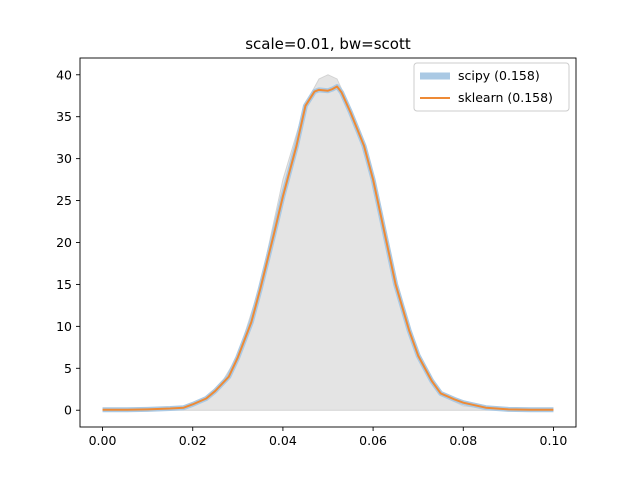 Image resolution: width=640 pixels, height=480 pixels. What do you see at coordinates (463, 440) in the screenshot?
I see `x-tick-label: 0.08` at bounding box center [463, 440].